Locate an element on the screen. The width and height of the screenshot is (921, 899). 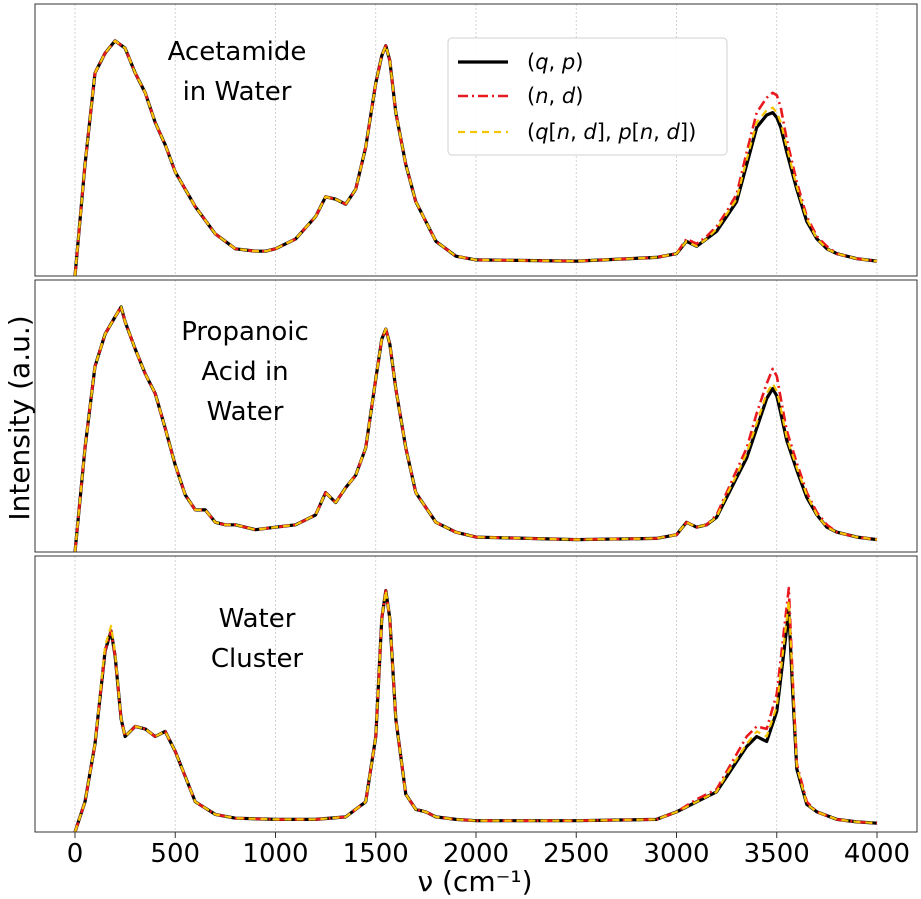
x-tick-label: 4000 is located at coordinates (877, 854).